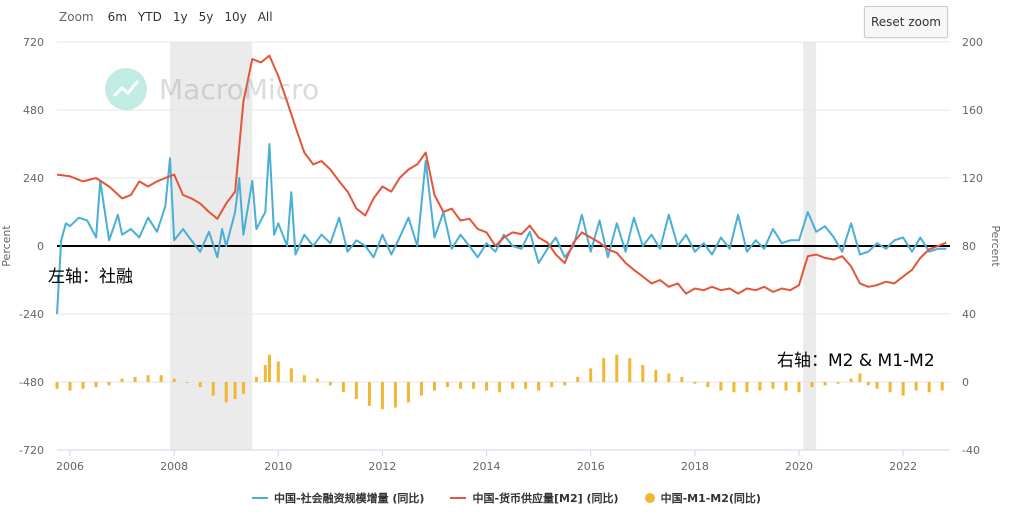 The width and height of the screenshot is (1013, 516). Describe the element at coordinates (180, 17) in the screenshot. I see `zoom-1y-button: 1y` at that location.